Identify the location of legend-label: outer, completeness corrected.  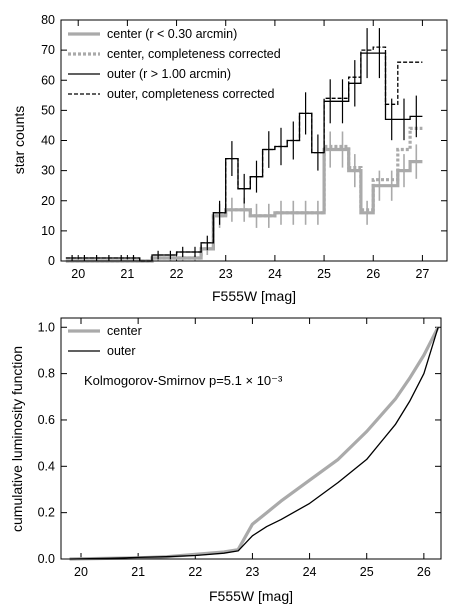
(190, 94).